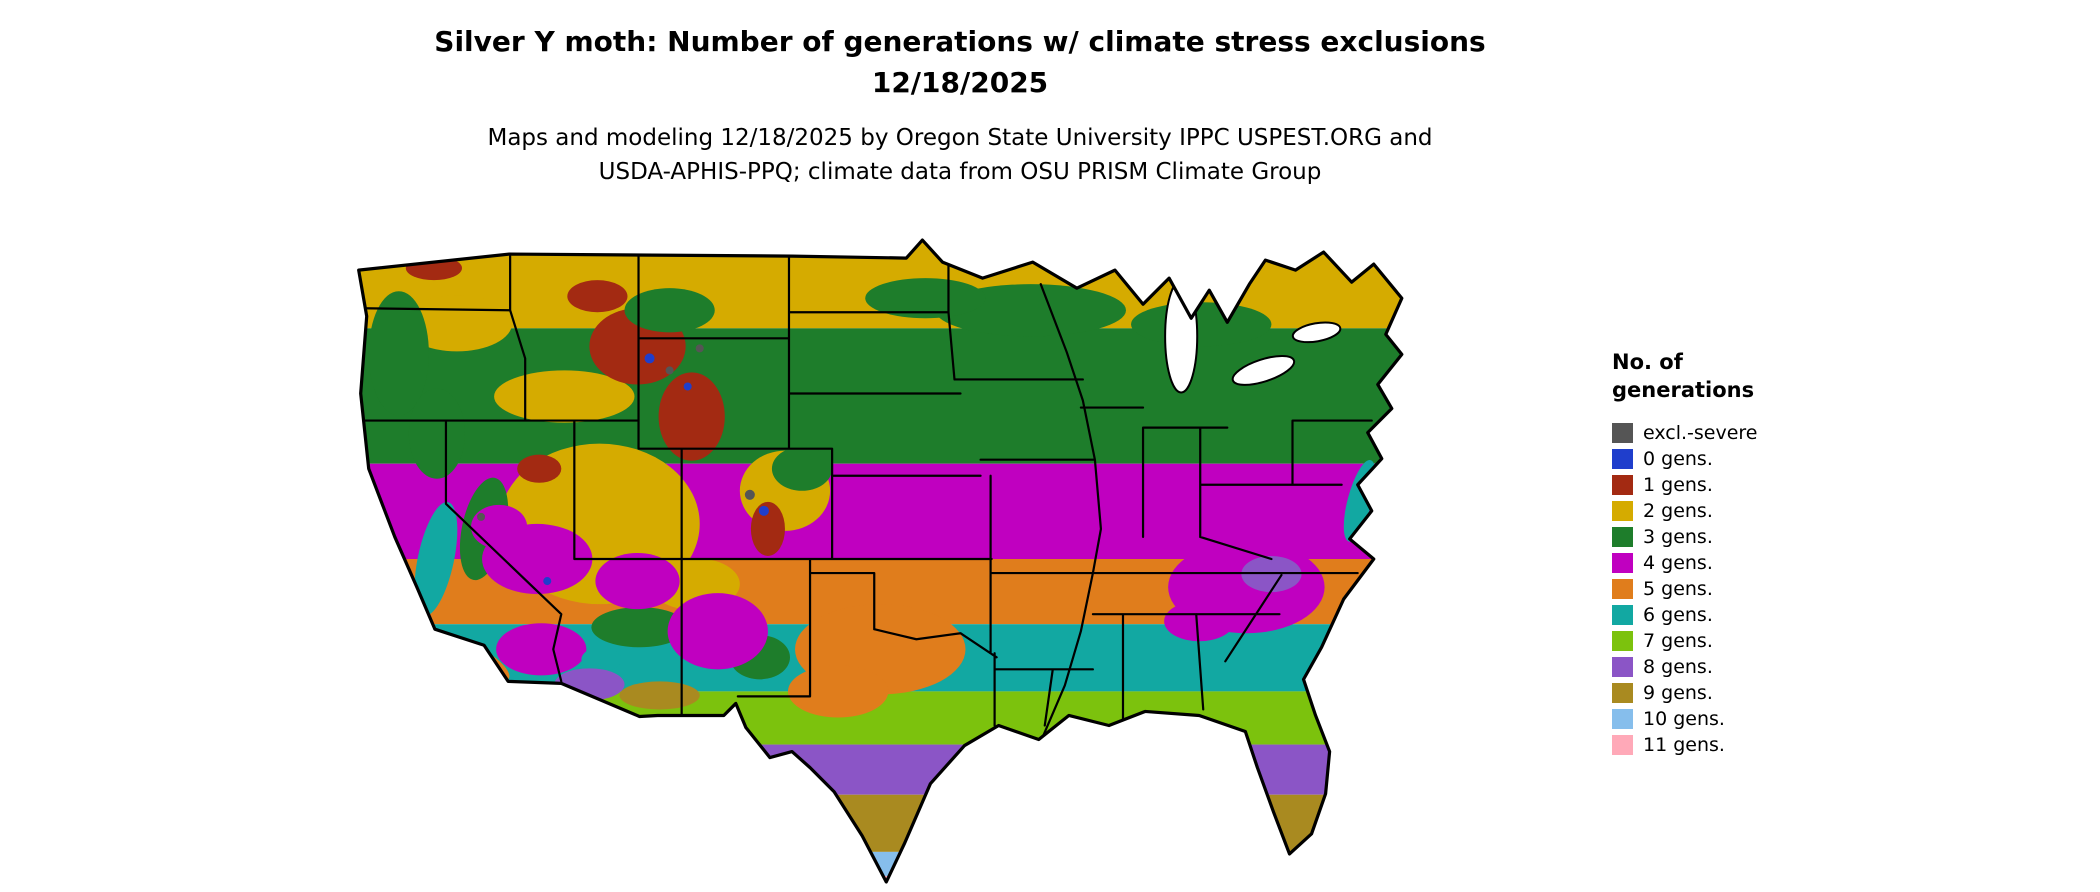 The height and width of the screenshot is (892, 2100). Describe the element at coordinates (1678, 458) in the screenshot. I see `legend-item-label: 0 gens.` at that location.